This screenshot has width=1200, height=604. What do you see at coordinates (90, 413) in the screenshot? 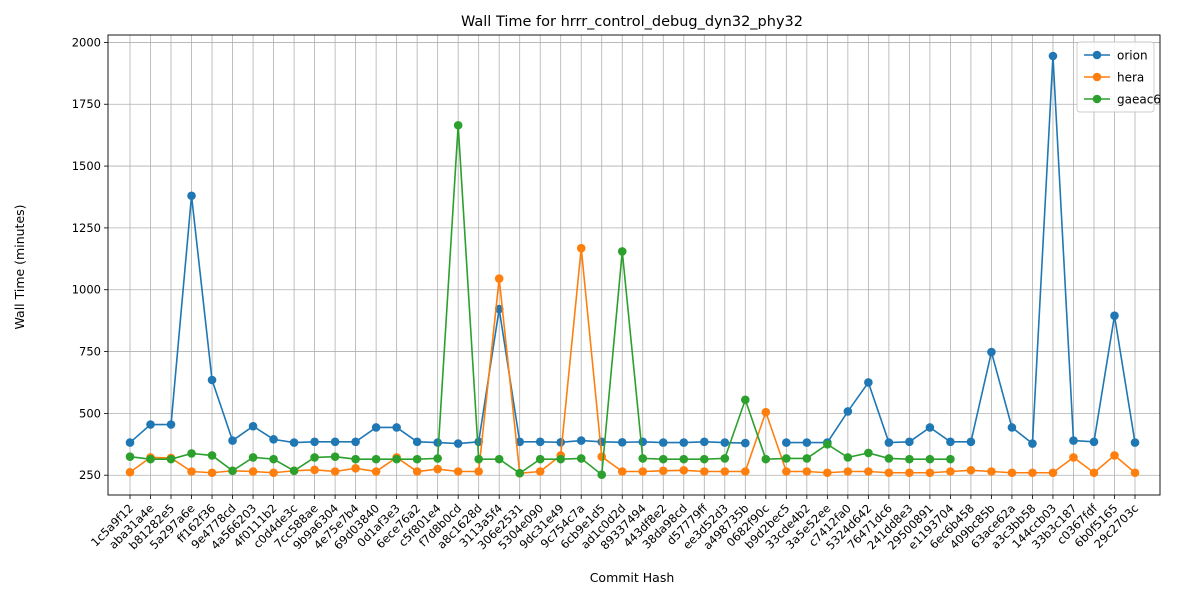
I see `y-tick-label: 500` at bounding box center [90, 413].